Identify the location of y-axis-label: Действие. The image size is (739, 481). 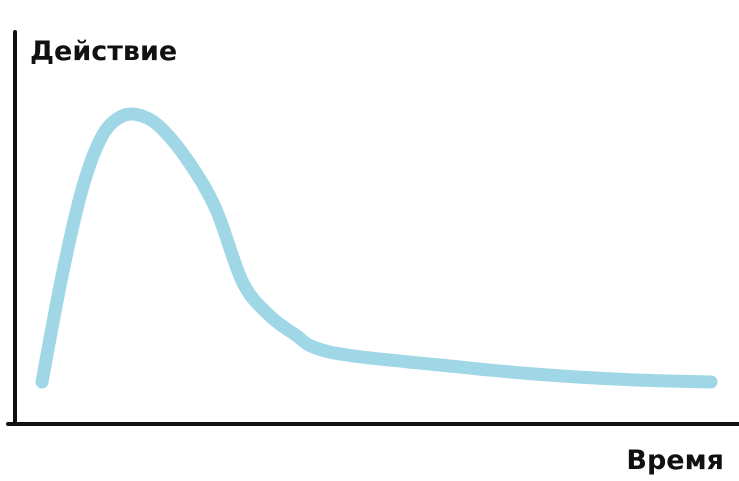
(103, 51).